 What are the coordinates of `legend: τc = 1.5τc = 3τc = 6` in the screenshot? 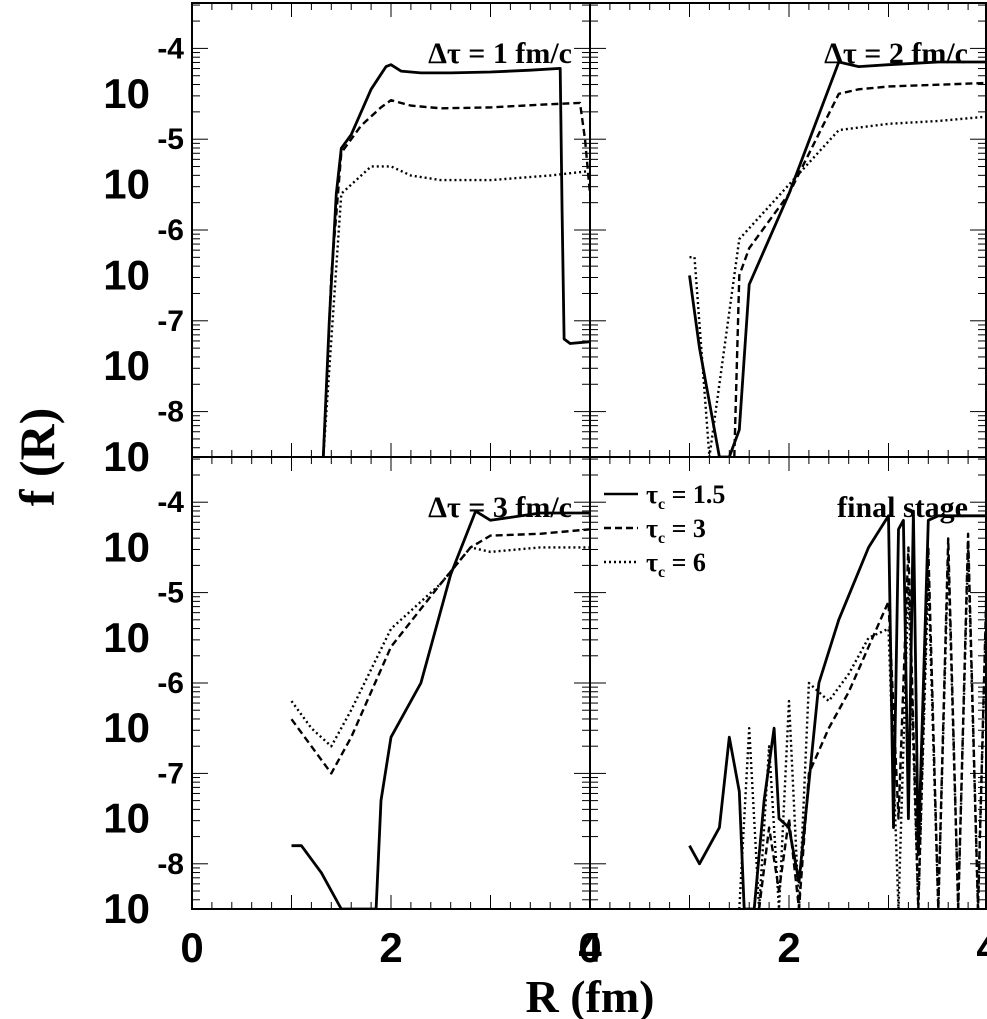 It's located at (664, 530).